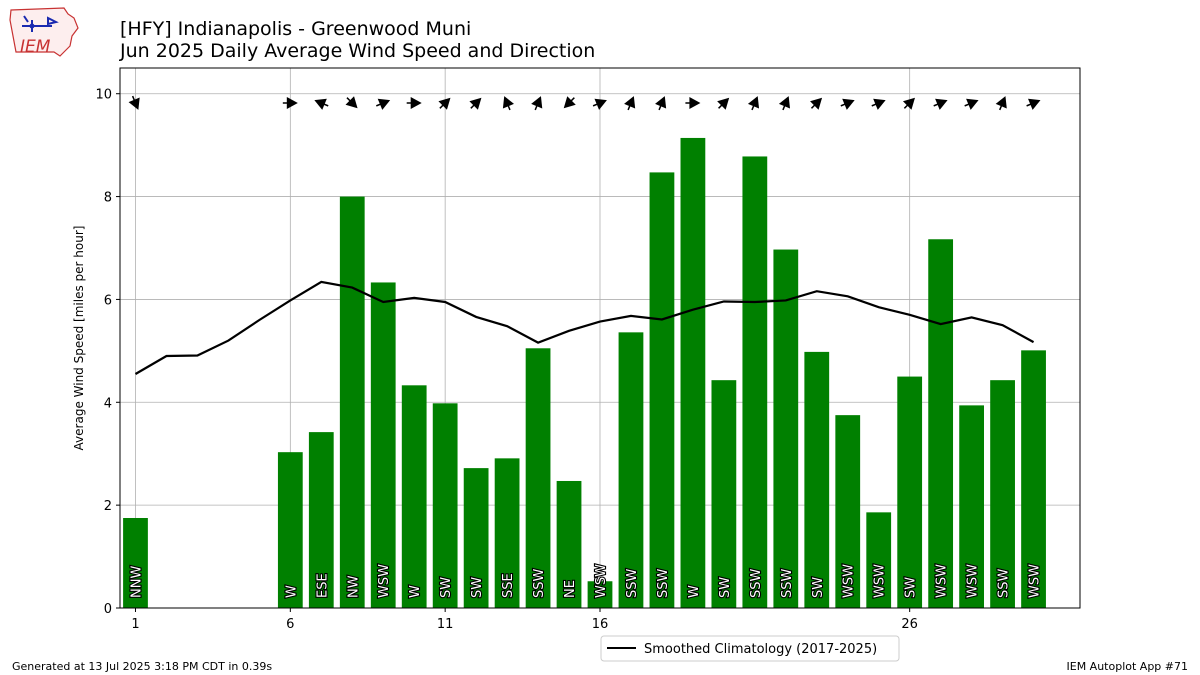  What do you see at coordinates (108, 506) in the screenshot?
I see `y-tick-label: 2` at bounding box center [108, 506].